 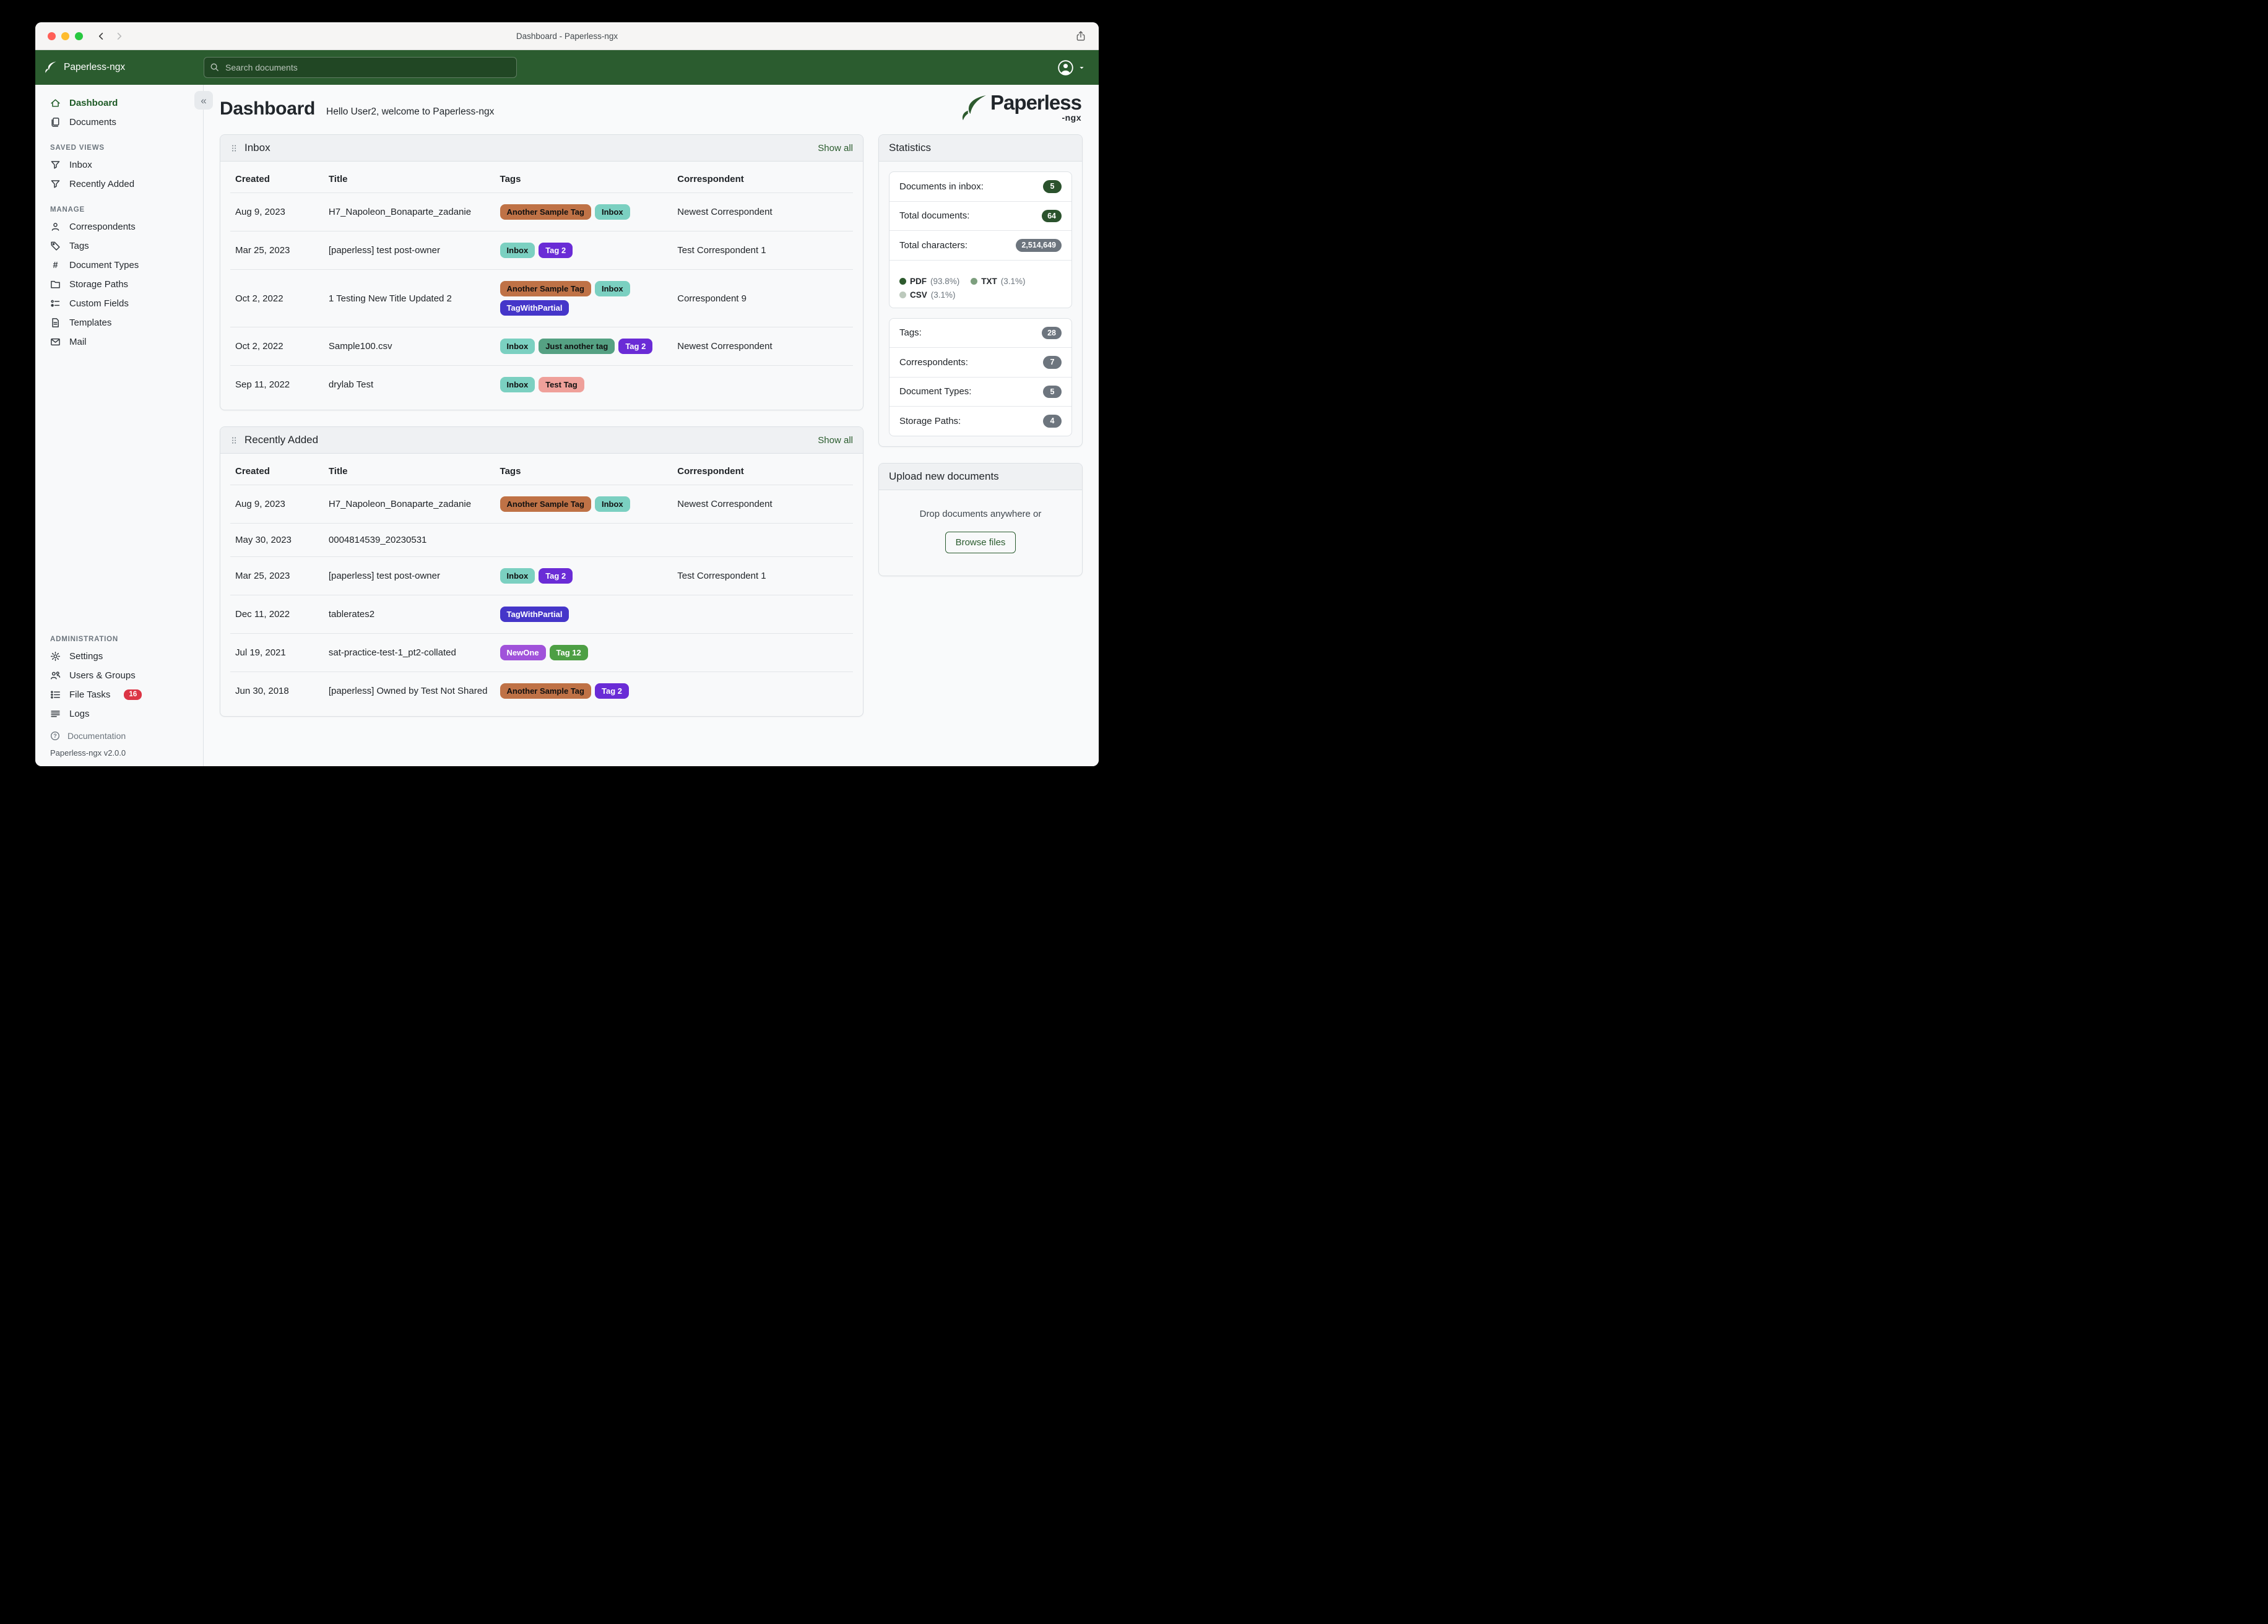 I want to click on sidebar-item-dashboard: Dashboard, so click(x=119, y=103).